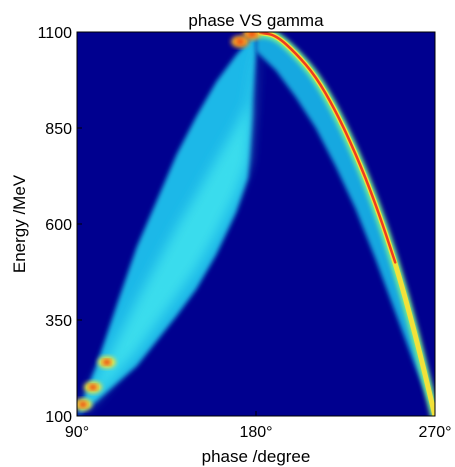  What do you see at coordinates (58, 321) in the screenshot?
I see `y-tick-label: 350` at bounding box center [58, 321].